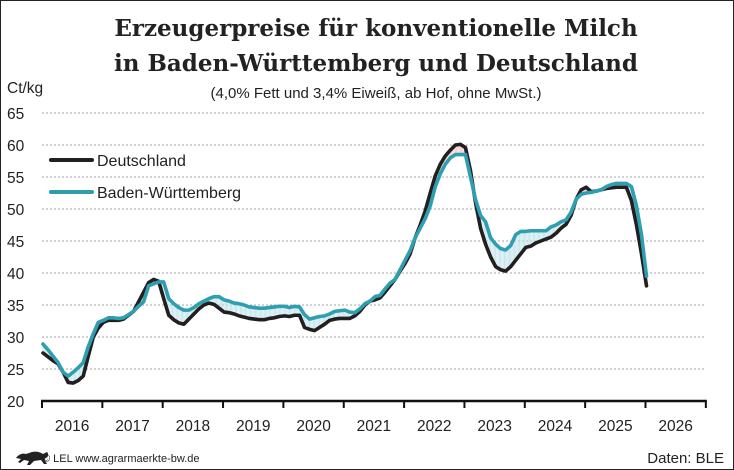  Describe the element at coordinates (145, 177) in the screenshot. I see `legend: Deutschland Baden-Württemberg` at that location.